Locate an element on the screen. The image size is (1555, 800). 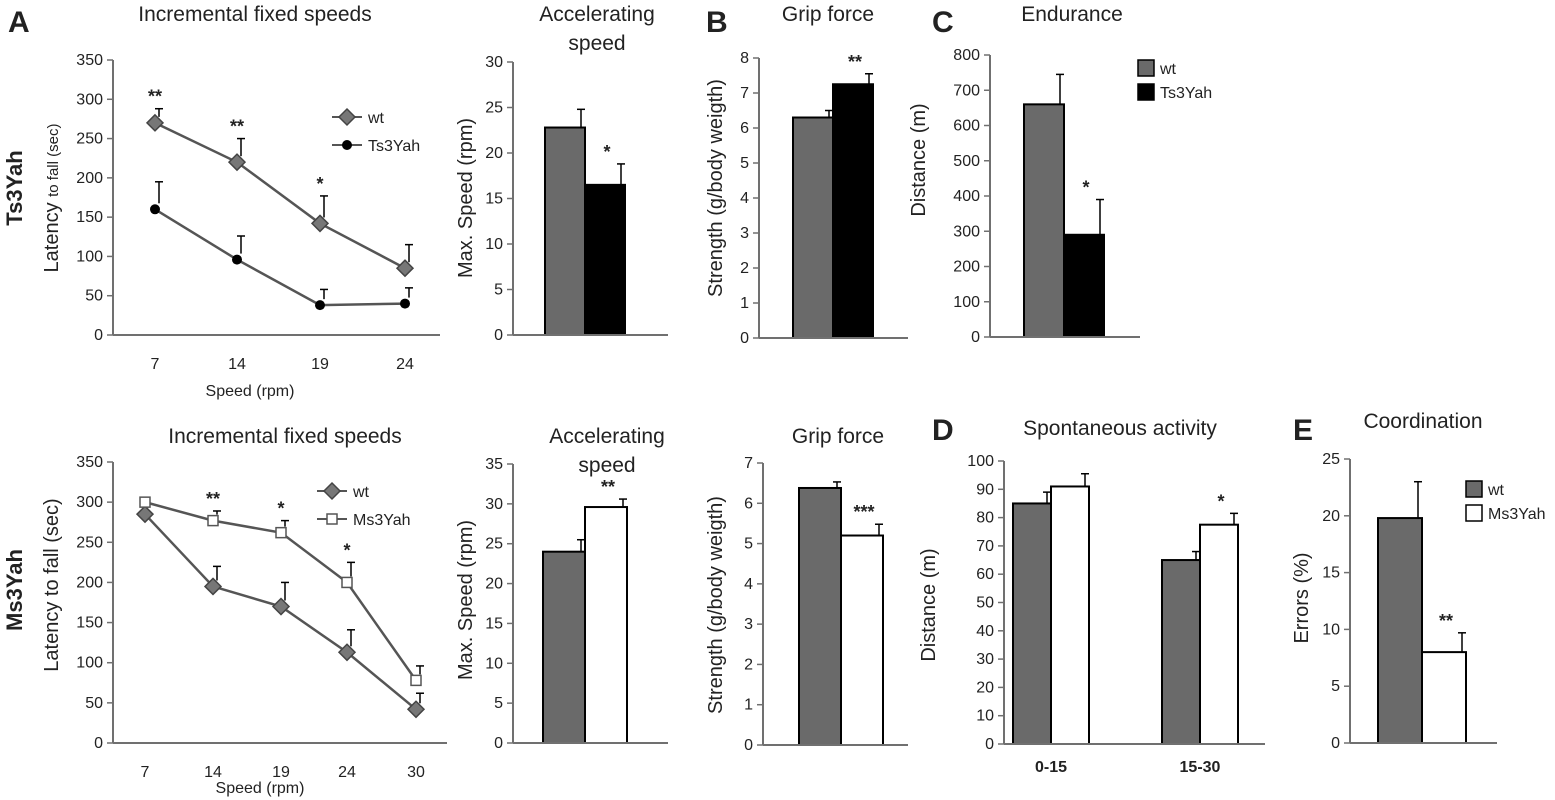
panel-letter-b: B is located at coordinates (717, 22).